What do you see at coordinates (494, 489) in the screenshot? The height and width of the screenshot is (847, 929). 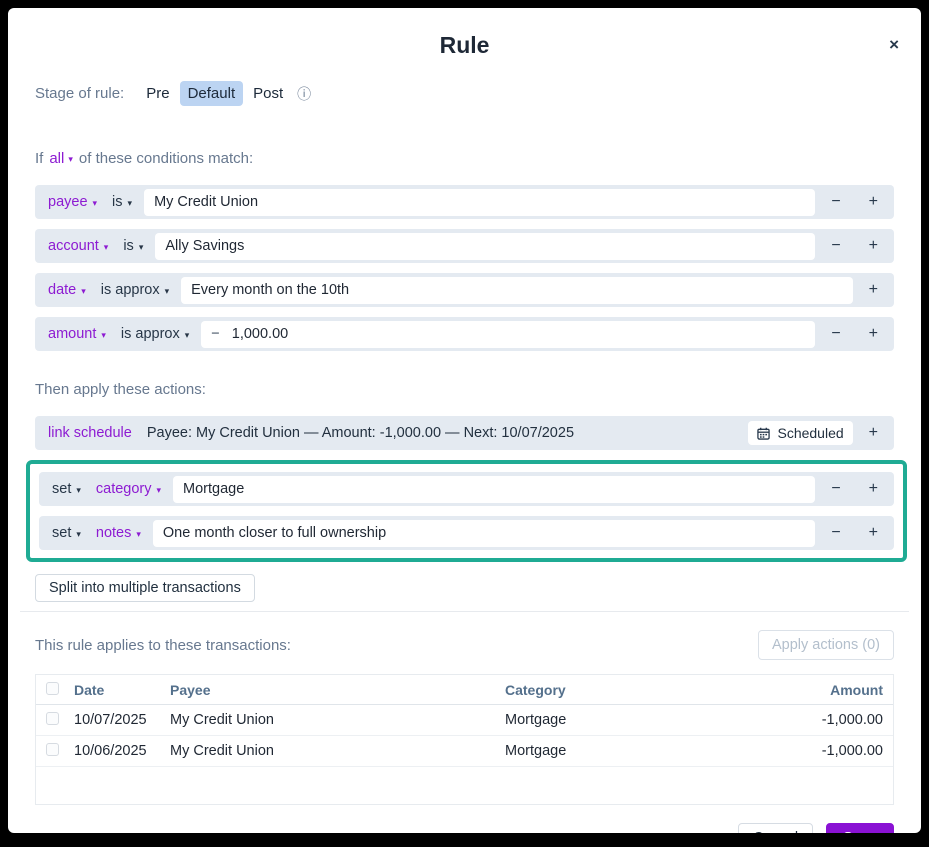 I see `action-value-input: Mortgage` at bounding box center [494, 489].